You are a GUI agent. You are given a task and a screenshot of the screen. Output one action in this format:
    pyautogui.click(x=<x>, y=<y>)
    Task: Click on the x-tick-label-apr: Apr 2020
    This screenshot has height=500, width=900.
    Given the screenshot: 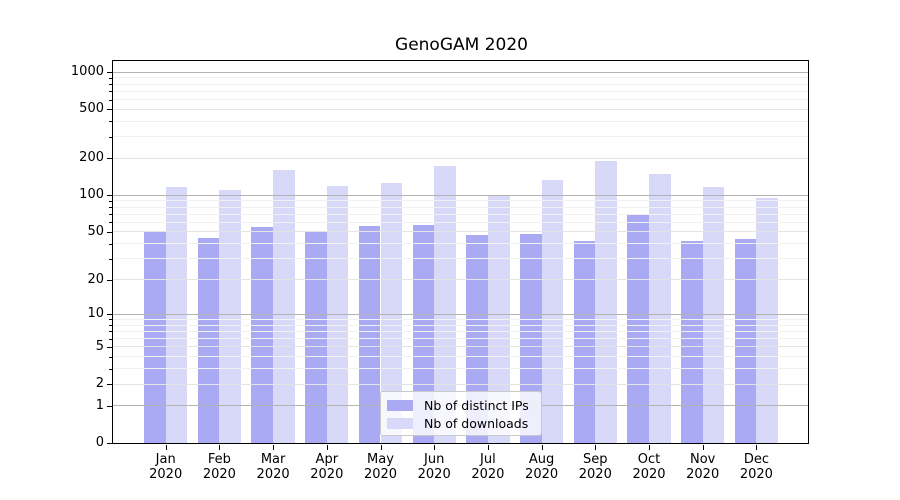 What is the action you would take?
    pyautogui.click(x=327, y=467)
    